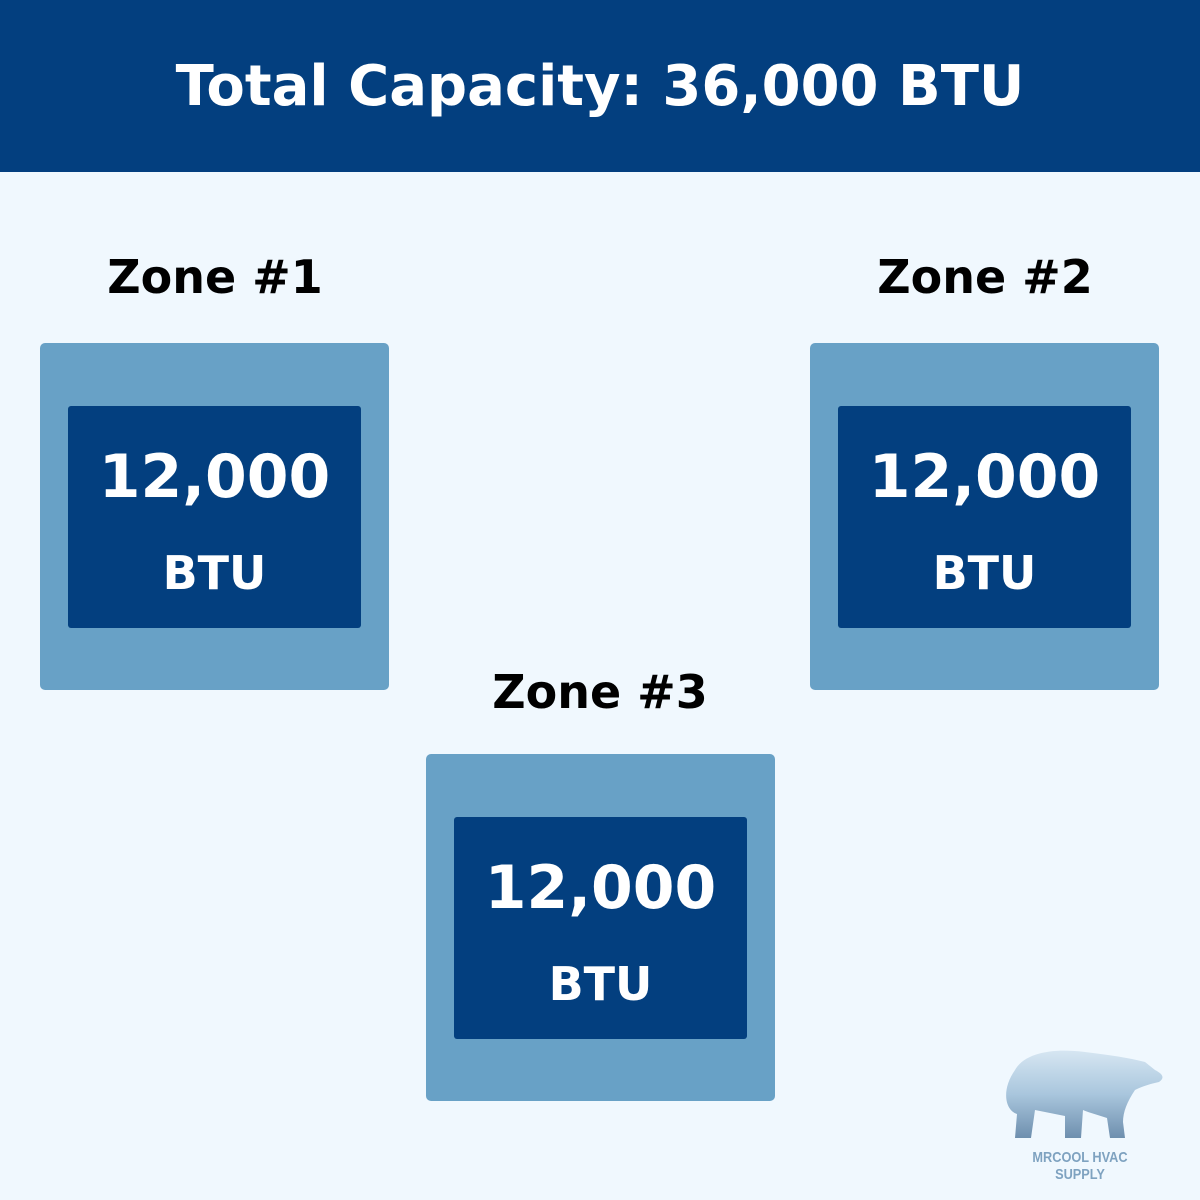 Image resolution: width=1200 pixels, height=1200 pixels. I want to click on zone-1-capacity-box: 12,000 BTU, so click(214, 517).